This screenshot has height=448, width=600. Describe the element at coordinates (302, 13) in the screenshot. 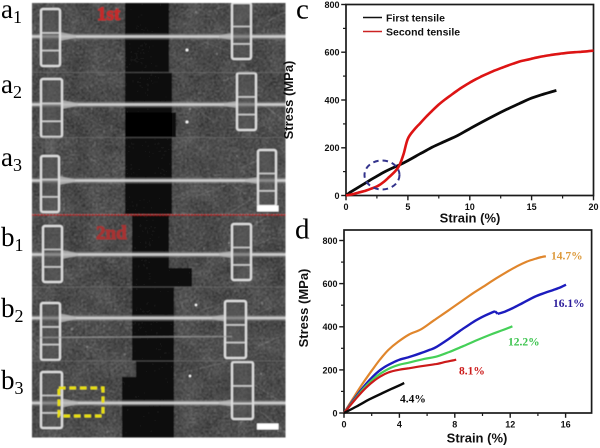

I see `svg-text: c` at that location.